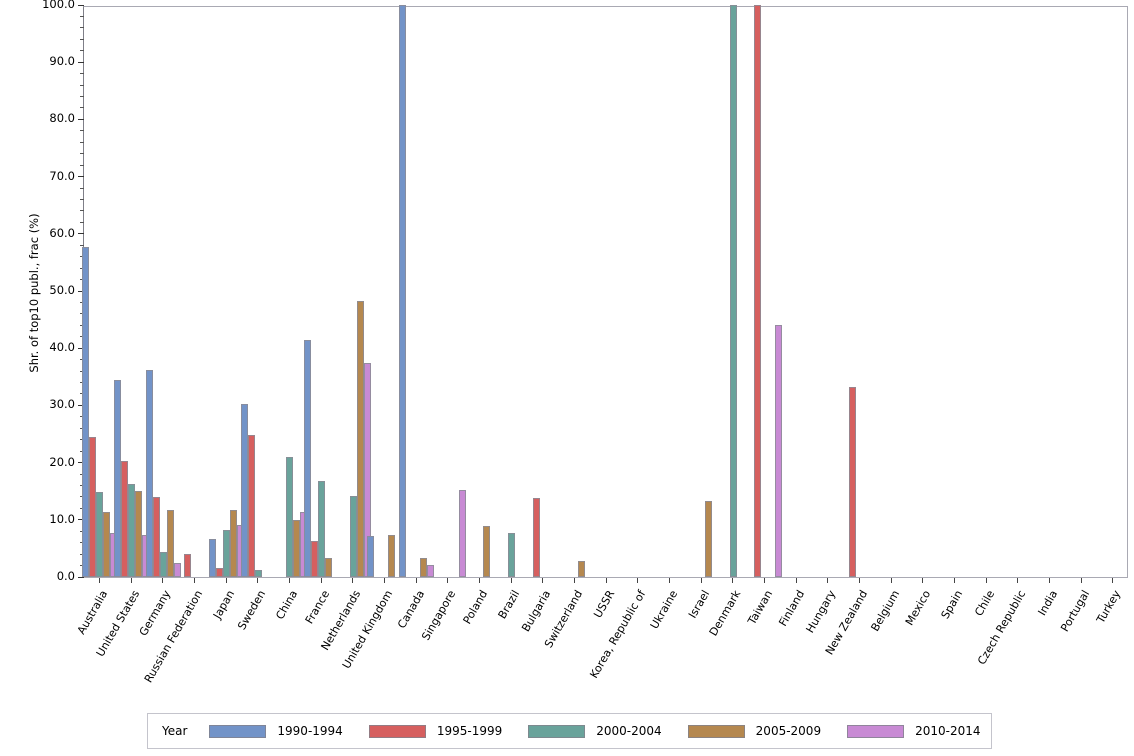  What do you see at coordinates (821, 612) in the screenshot?
I see `x-tick-label-text: Hungary` at bounding box center [821, 612].